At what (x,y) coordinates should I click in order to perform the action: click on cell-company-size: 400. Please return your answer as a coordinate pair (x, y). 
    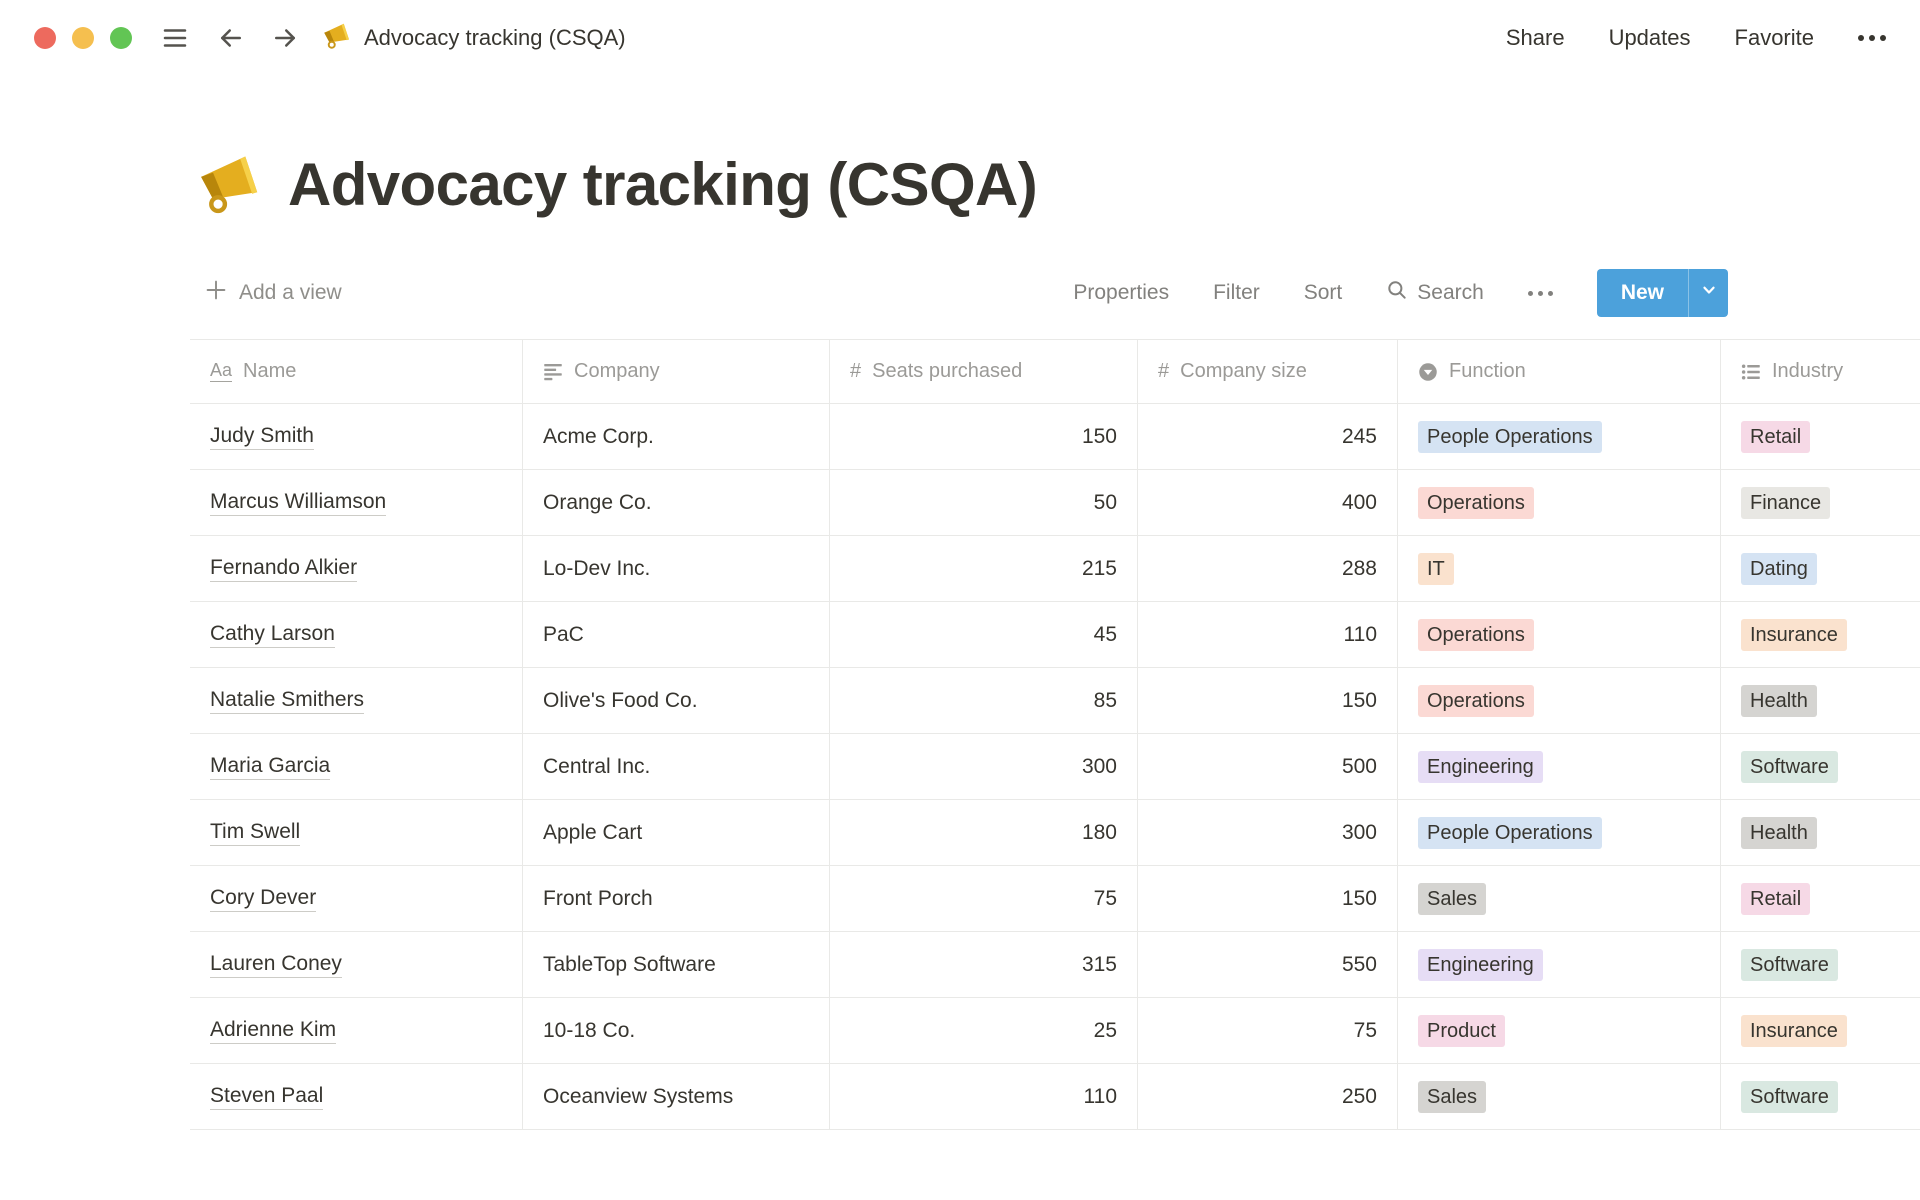
    Looking at the image, I should click on (1268, 502).